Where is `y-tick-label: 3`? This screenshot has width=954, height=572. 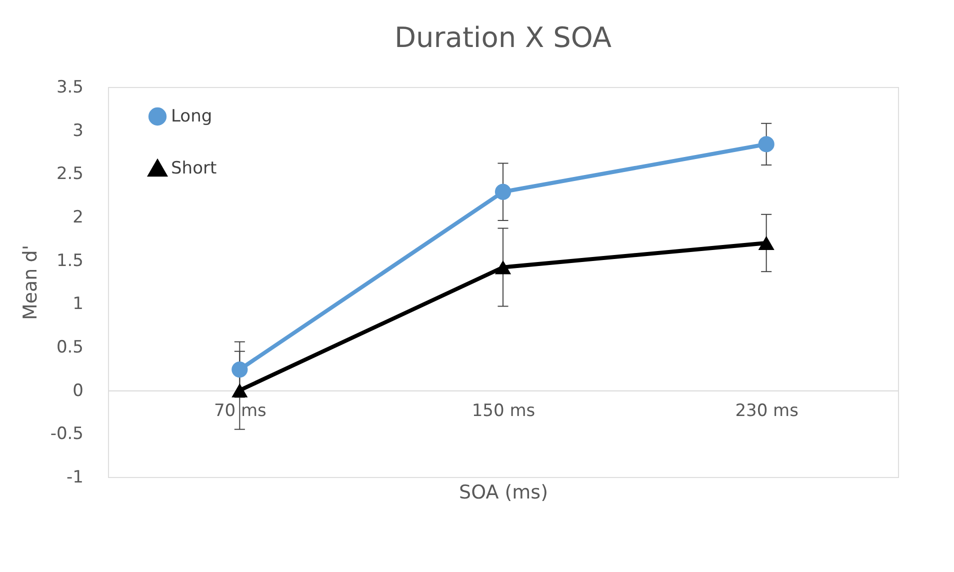 y-tick-label: 3 is located at coordinates (78, 130).